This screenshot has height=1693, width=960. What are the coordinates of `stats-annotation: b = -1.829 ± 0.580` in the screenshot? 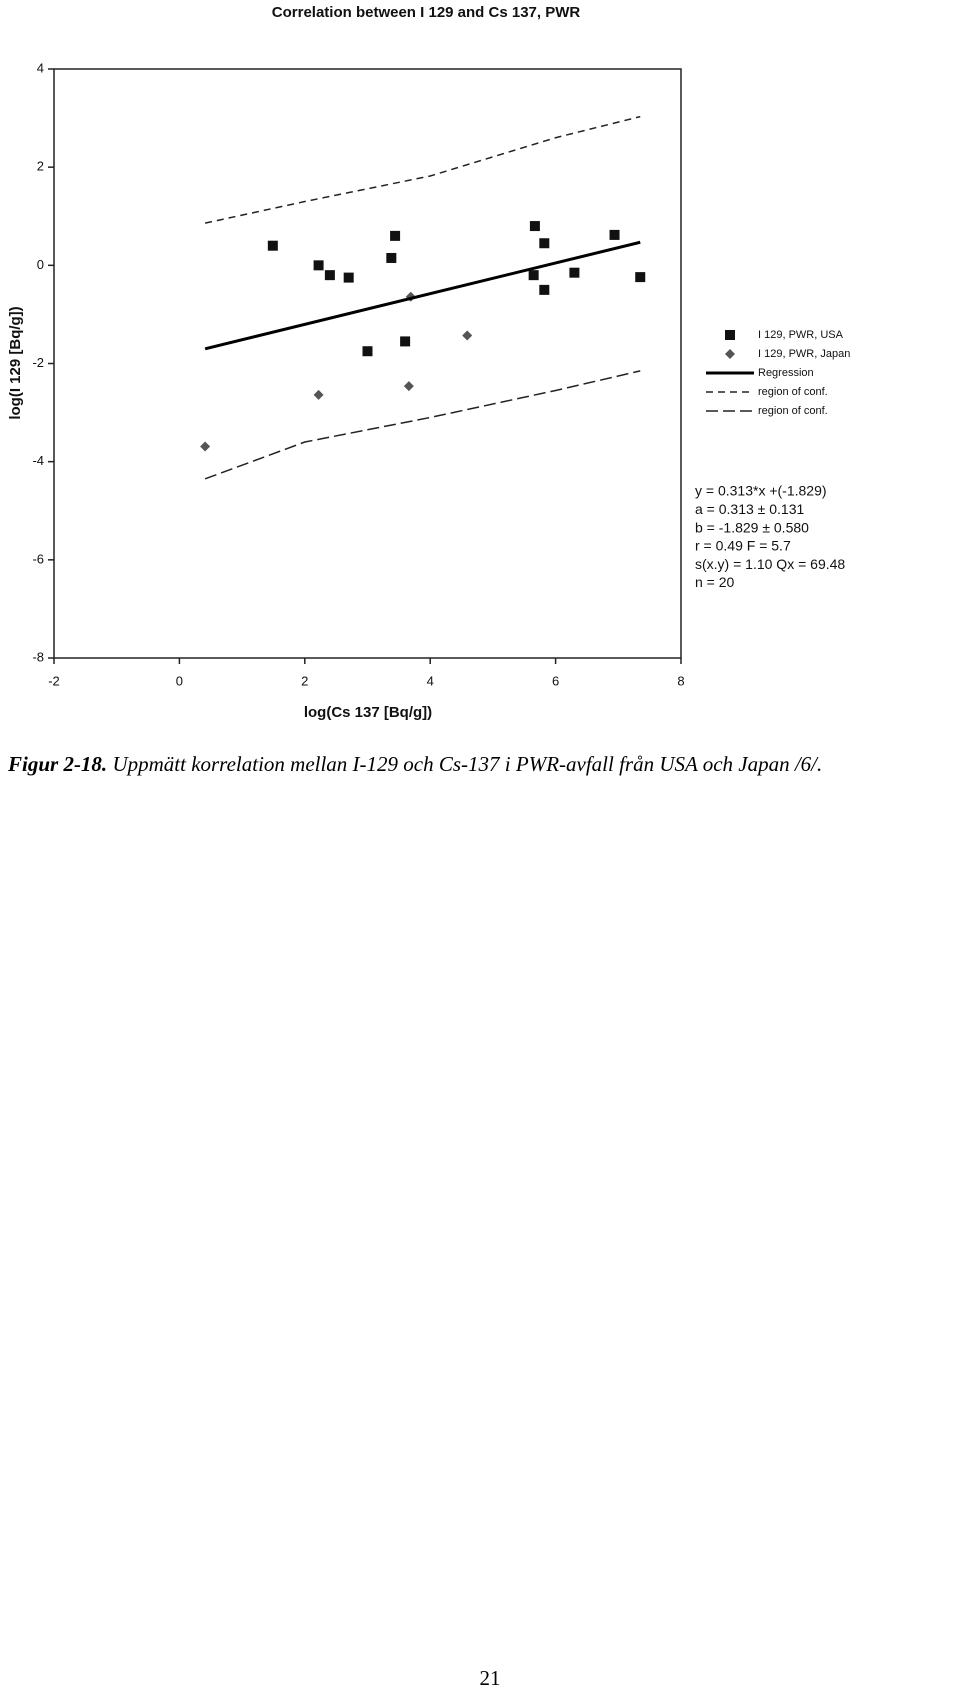 It's located at (752, 527).